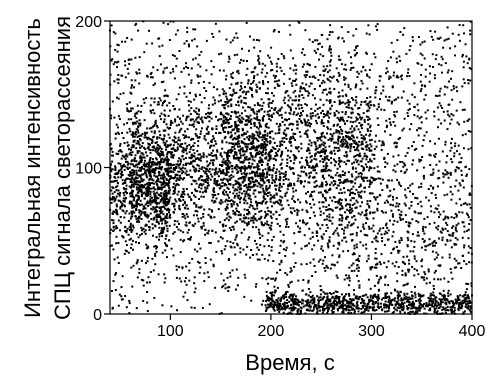 The image size is (486, 378). I want to click on scatter-point-2003, so click(338, 175).